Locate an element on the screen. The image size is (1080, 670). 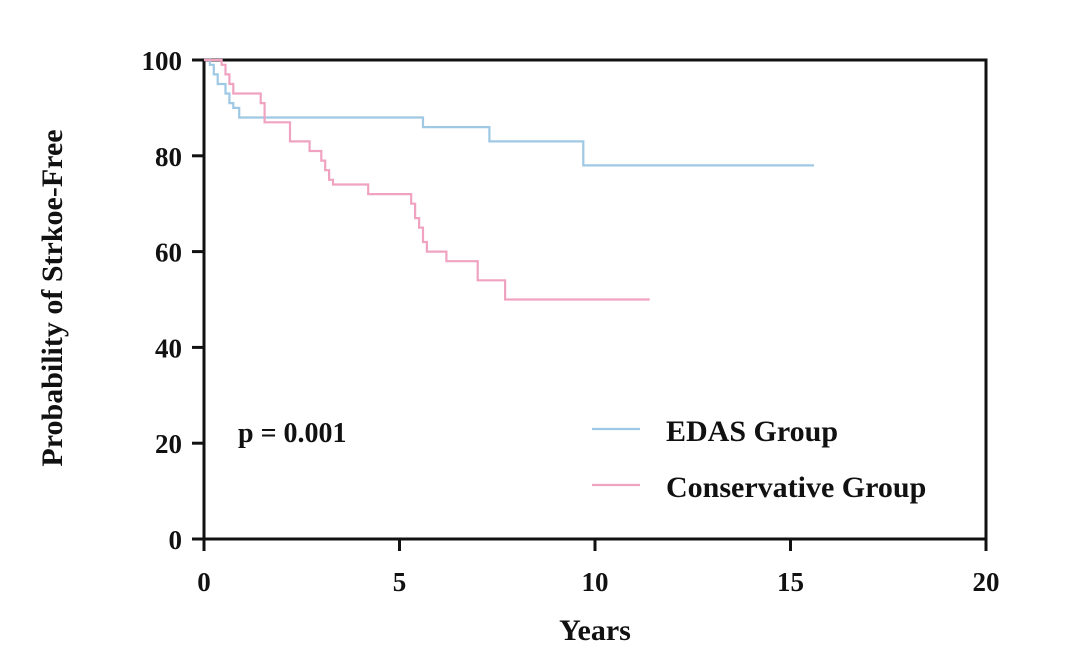
series-line-edas is located at coordinates (509, 112).